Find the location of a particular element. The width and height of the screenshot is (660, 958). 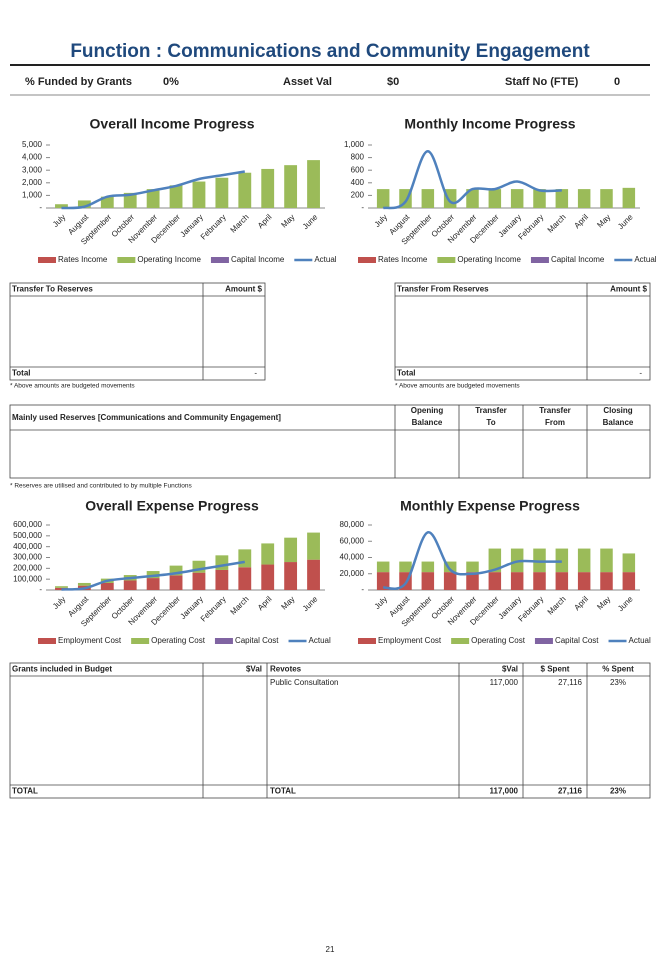

total-label: Total is located at coordinates (21, 373).